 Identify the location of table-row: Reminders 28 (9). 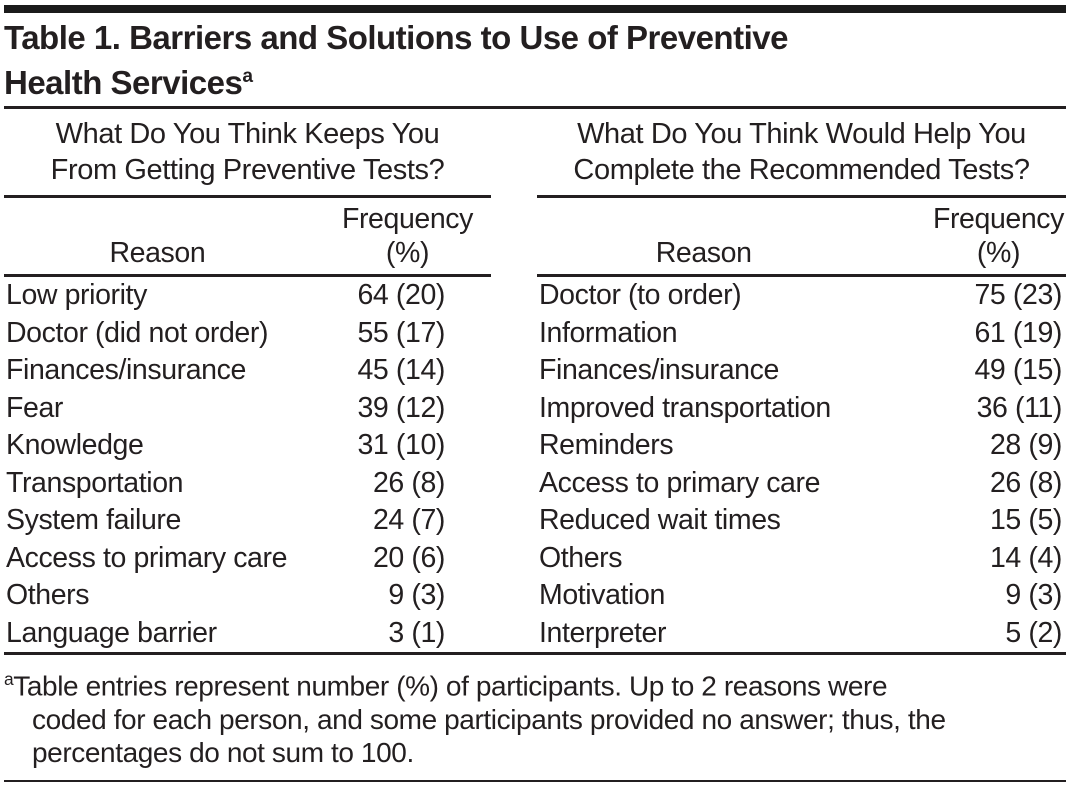
(801, 446).